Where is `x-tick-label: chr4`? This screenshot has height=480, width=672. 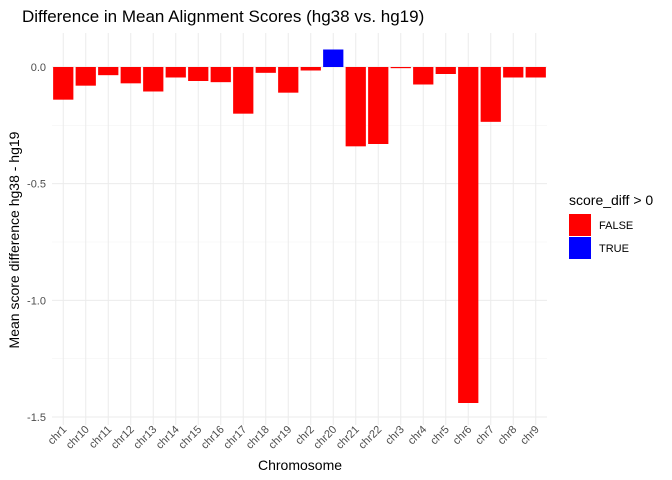
x-tick-label: chr4 is located at coordinates (418, 436).